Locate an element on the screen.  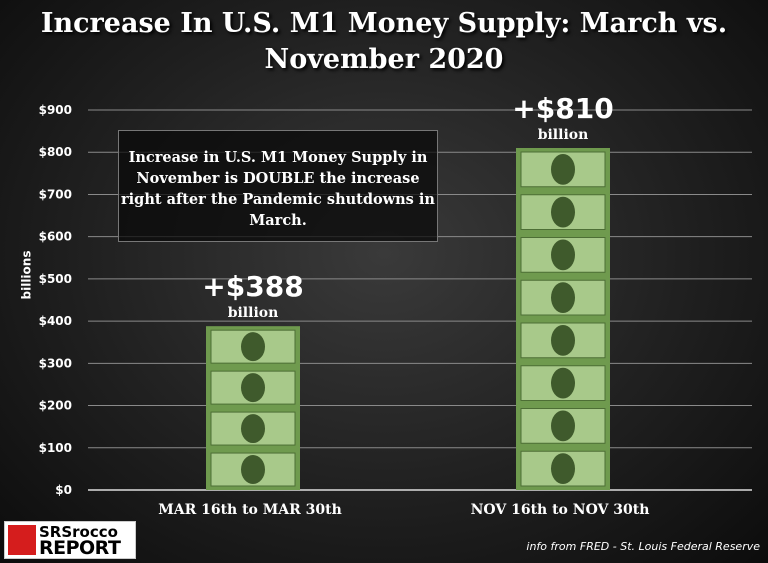
y-tick-label: $0 is located at coordinates (63, 490).